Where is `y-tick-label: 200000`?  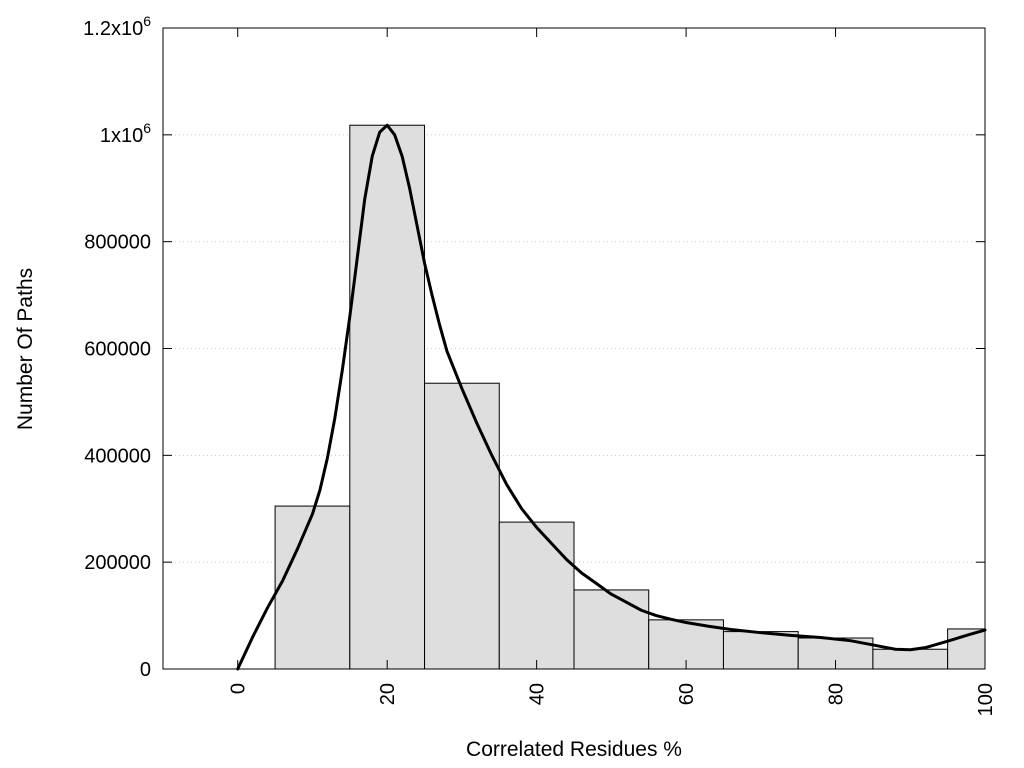 y-tick-label: 200000 is located at coordinates (117, 563).